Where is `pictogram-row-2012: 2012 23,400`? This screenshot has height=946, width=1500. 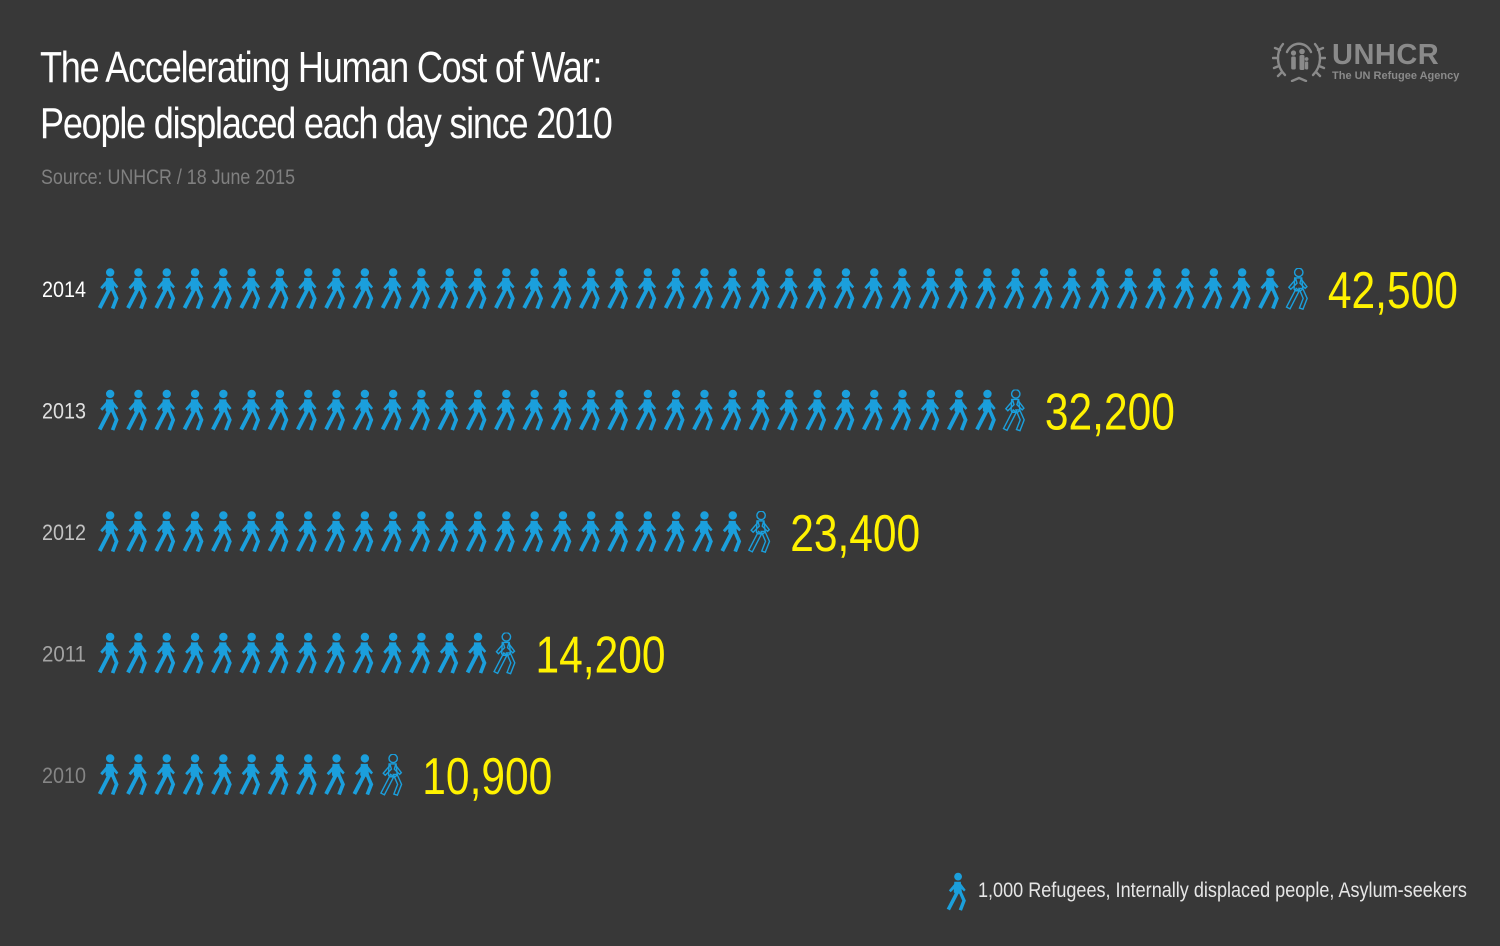
pictogram-row-2012: 2012 23,400 is located at coordinates (481, 534).